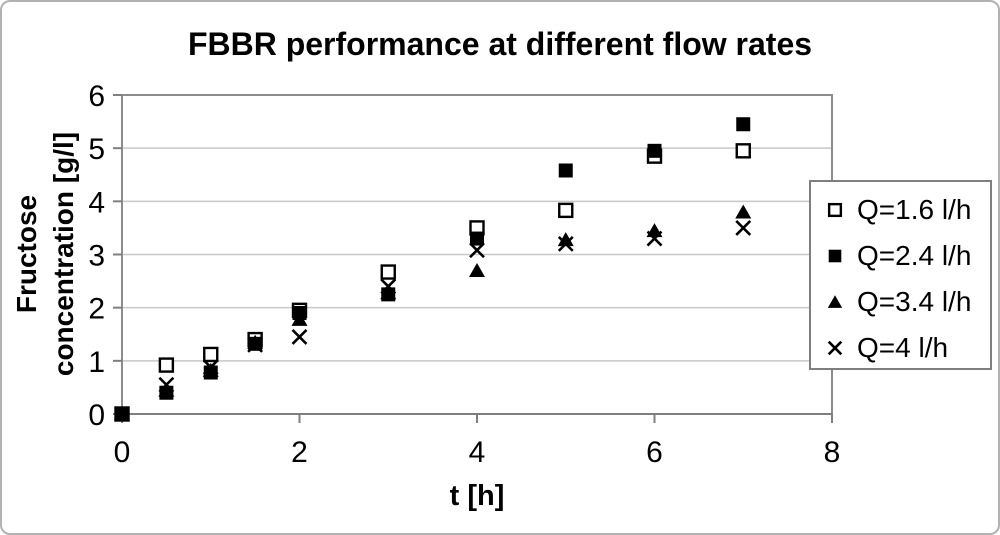 Image resolution: width=1000 pixels, height=535 pixels. I want to click on legend-item-q4: Q=4 l/h, so click(906, 348).